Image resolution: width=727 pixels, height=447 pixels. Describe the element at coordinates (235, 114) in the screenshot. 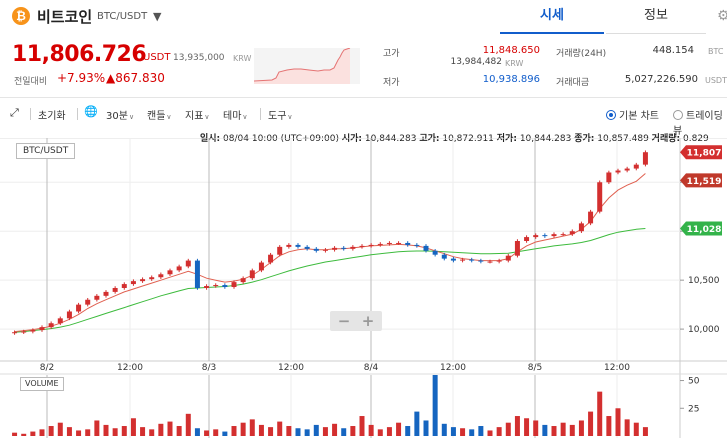

I see `theme-select: 테마∨` at that location.